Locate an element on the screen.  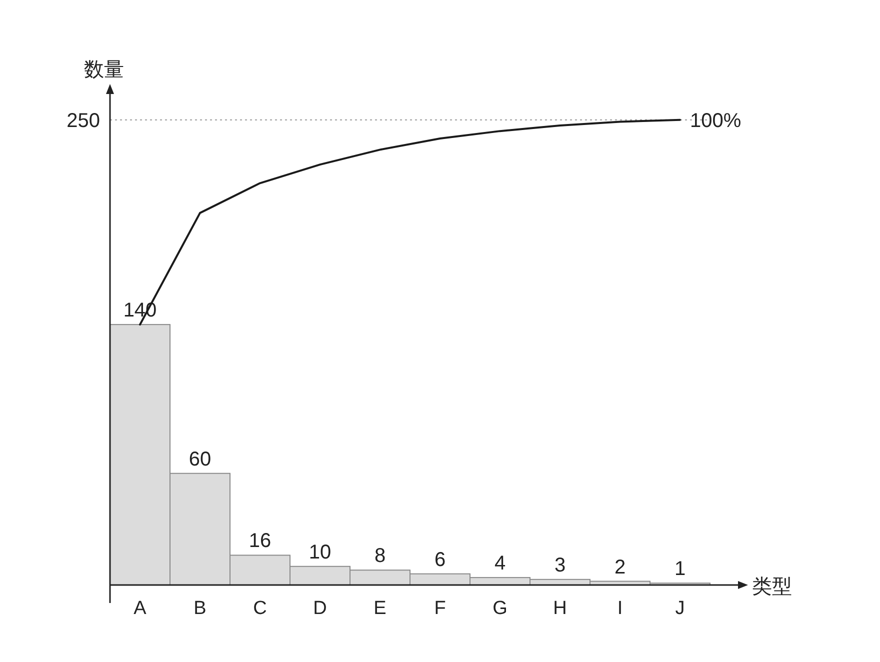
data-label: 16 is located at coordinates (260, 541).